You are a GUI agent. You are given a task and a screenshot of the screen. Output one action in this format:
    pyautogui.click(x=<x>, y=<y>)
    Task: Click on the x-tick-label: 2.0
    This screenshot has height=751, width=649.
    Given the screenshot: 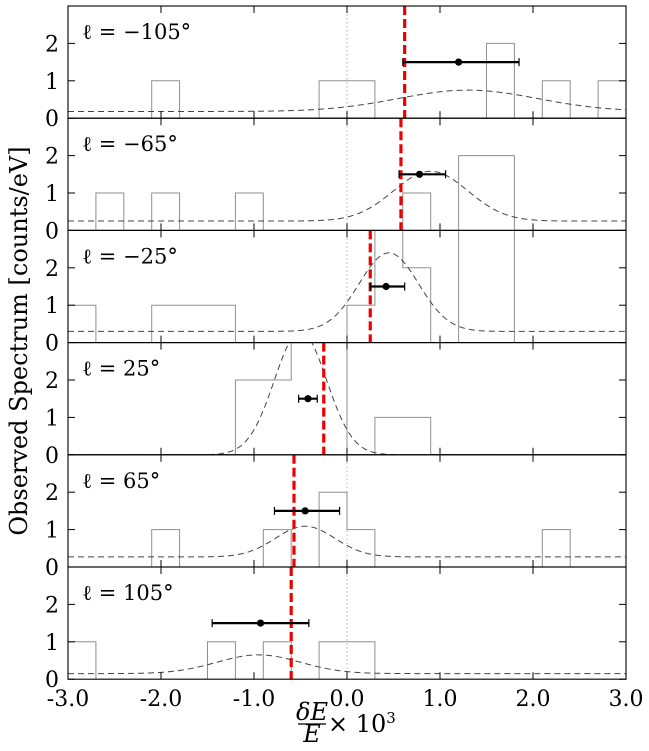 What is the action you would take?
    pyautogui.click(x=533, y=699)
    